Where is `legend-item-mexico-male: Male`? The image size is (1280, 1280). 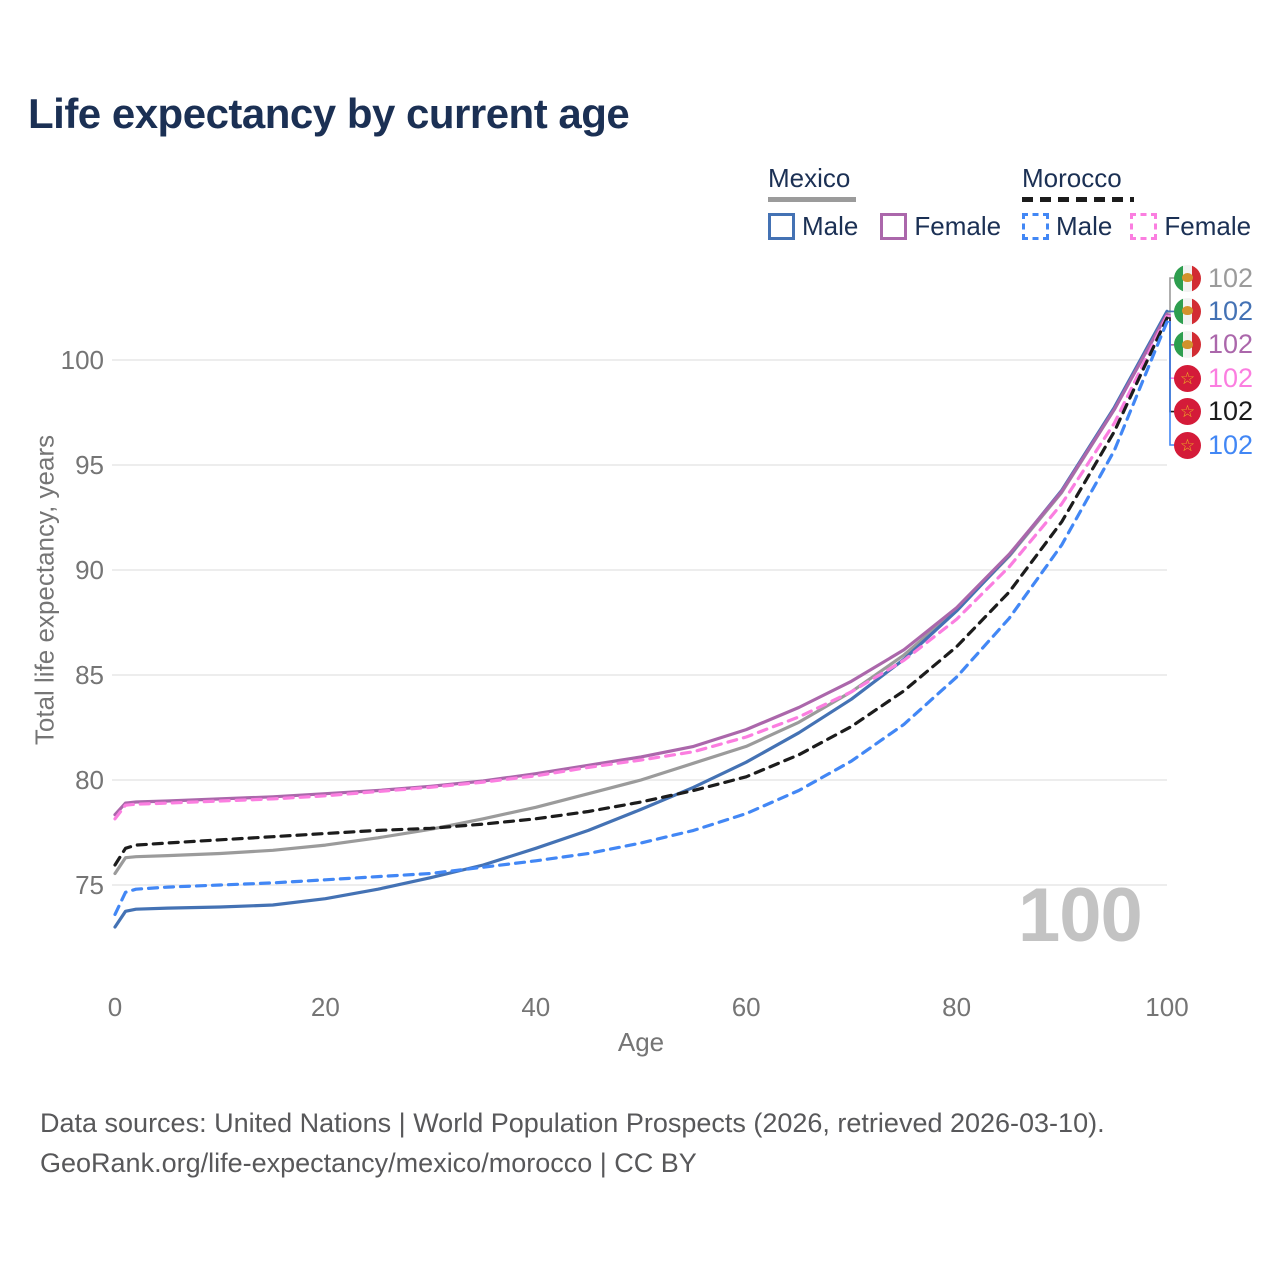
legend-item-mexico-male: Male is located at coordinates (830, 226).